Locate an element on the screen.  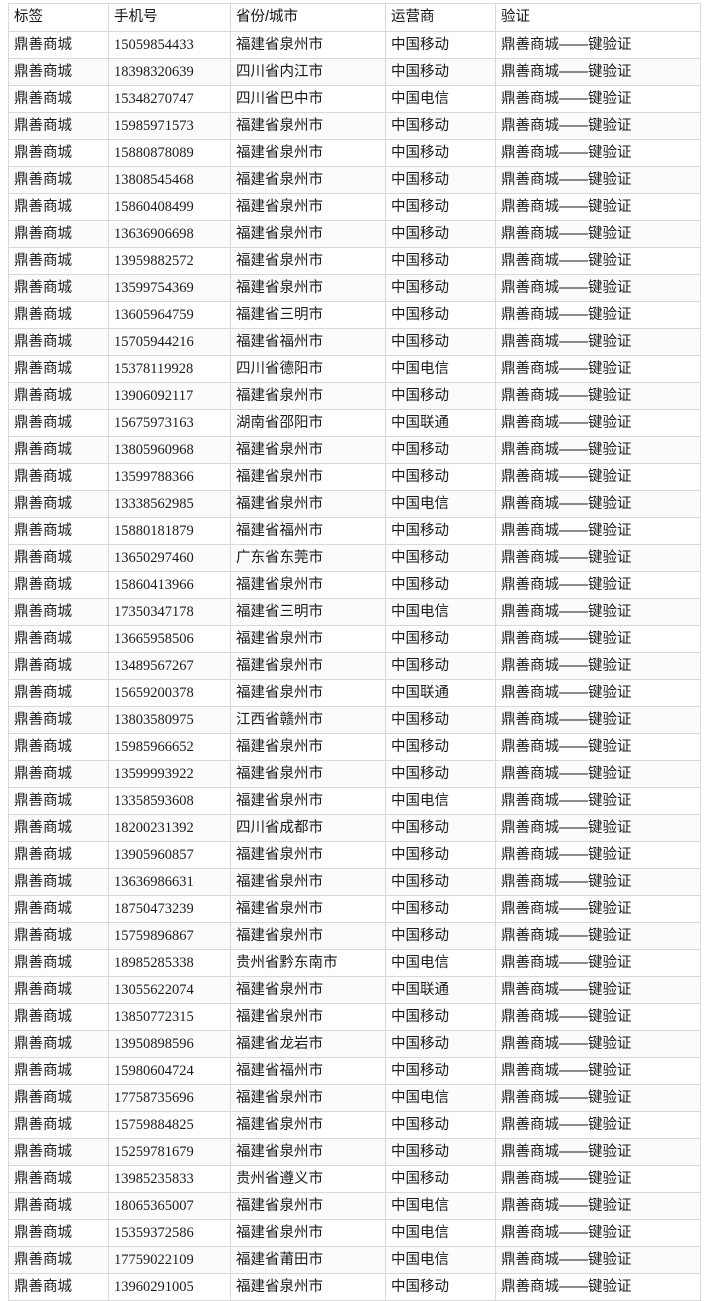
cell-region: 湖南省邵阳市 is located at coordinates (308, 423).